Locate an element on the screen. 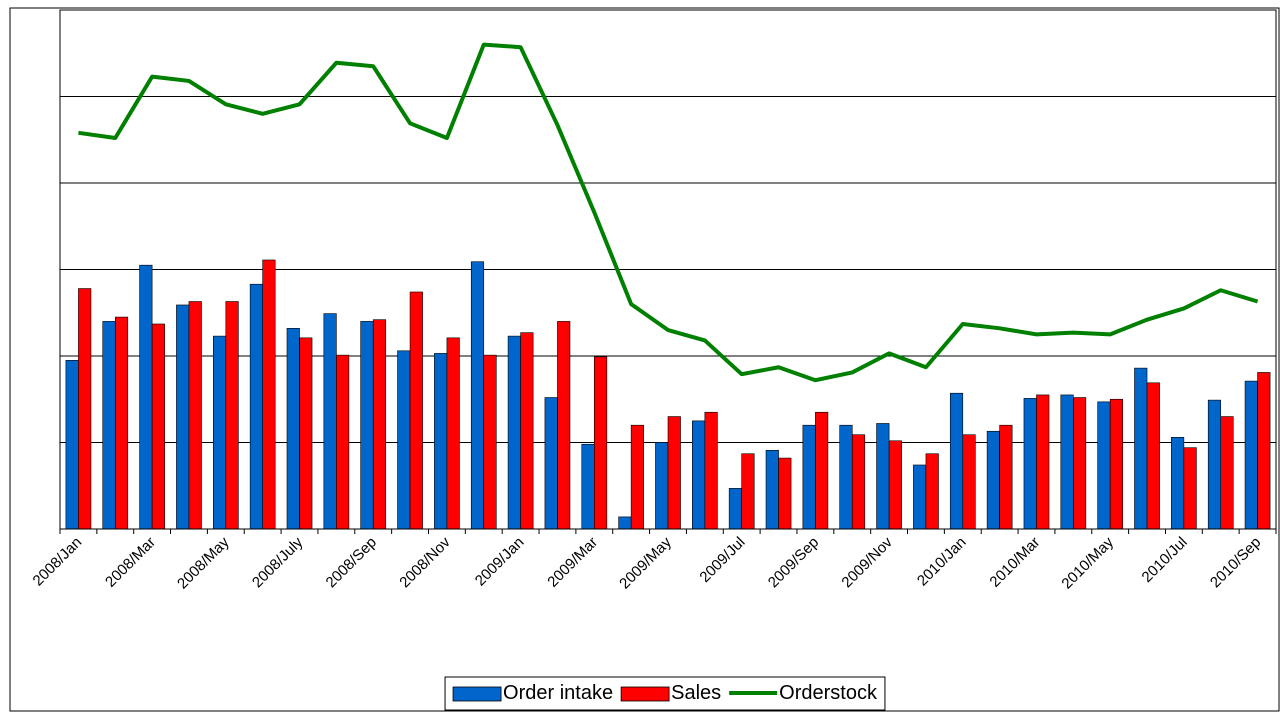 The image size is (1280, 712). legend-item: Sales is located at coordinates (670, 693).